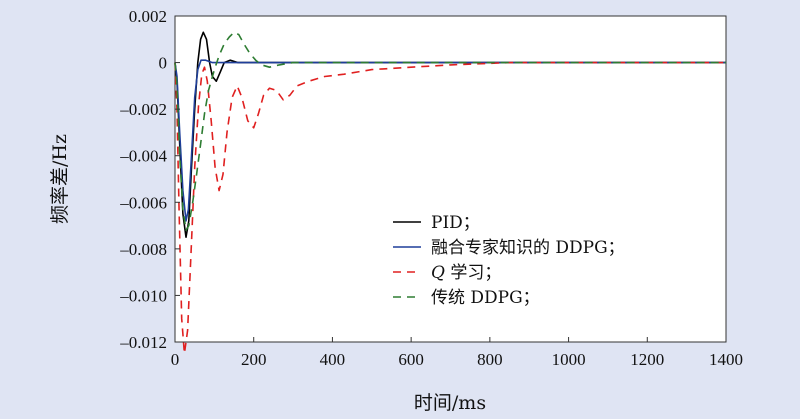  Describe the element at coordinates (647, 359) in the screenshot. I see `x-tick-label: 1200` at that location.